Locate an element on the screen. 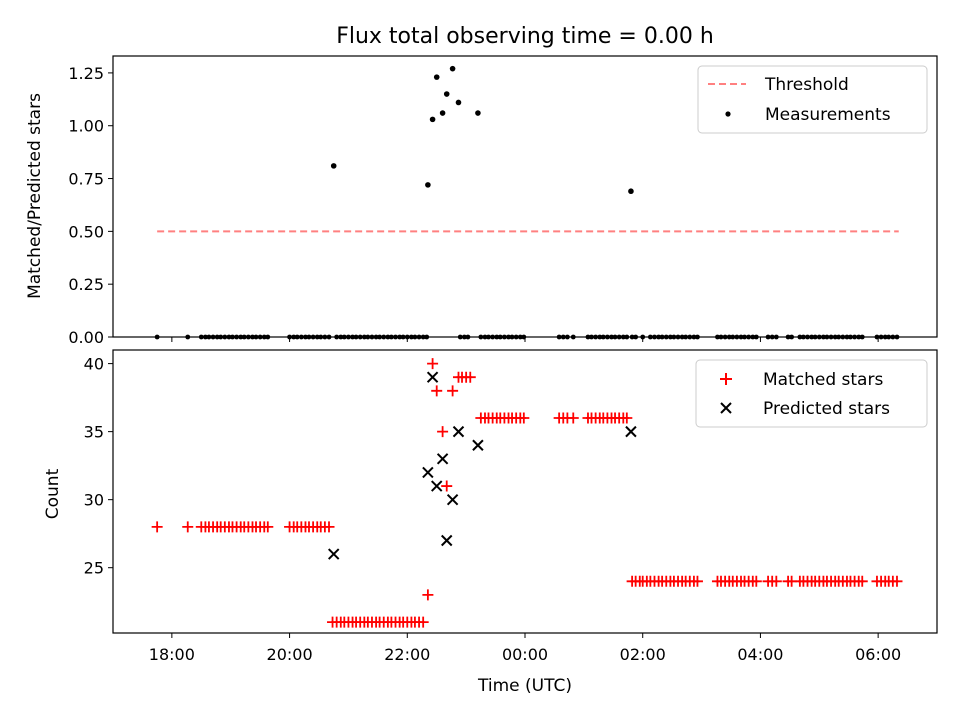 Image resolution: width=960 pixels, height=720 pixels. top-legend: Threshold Measurements is located at coordinates (812, 99).